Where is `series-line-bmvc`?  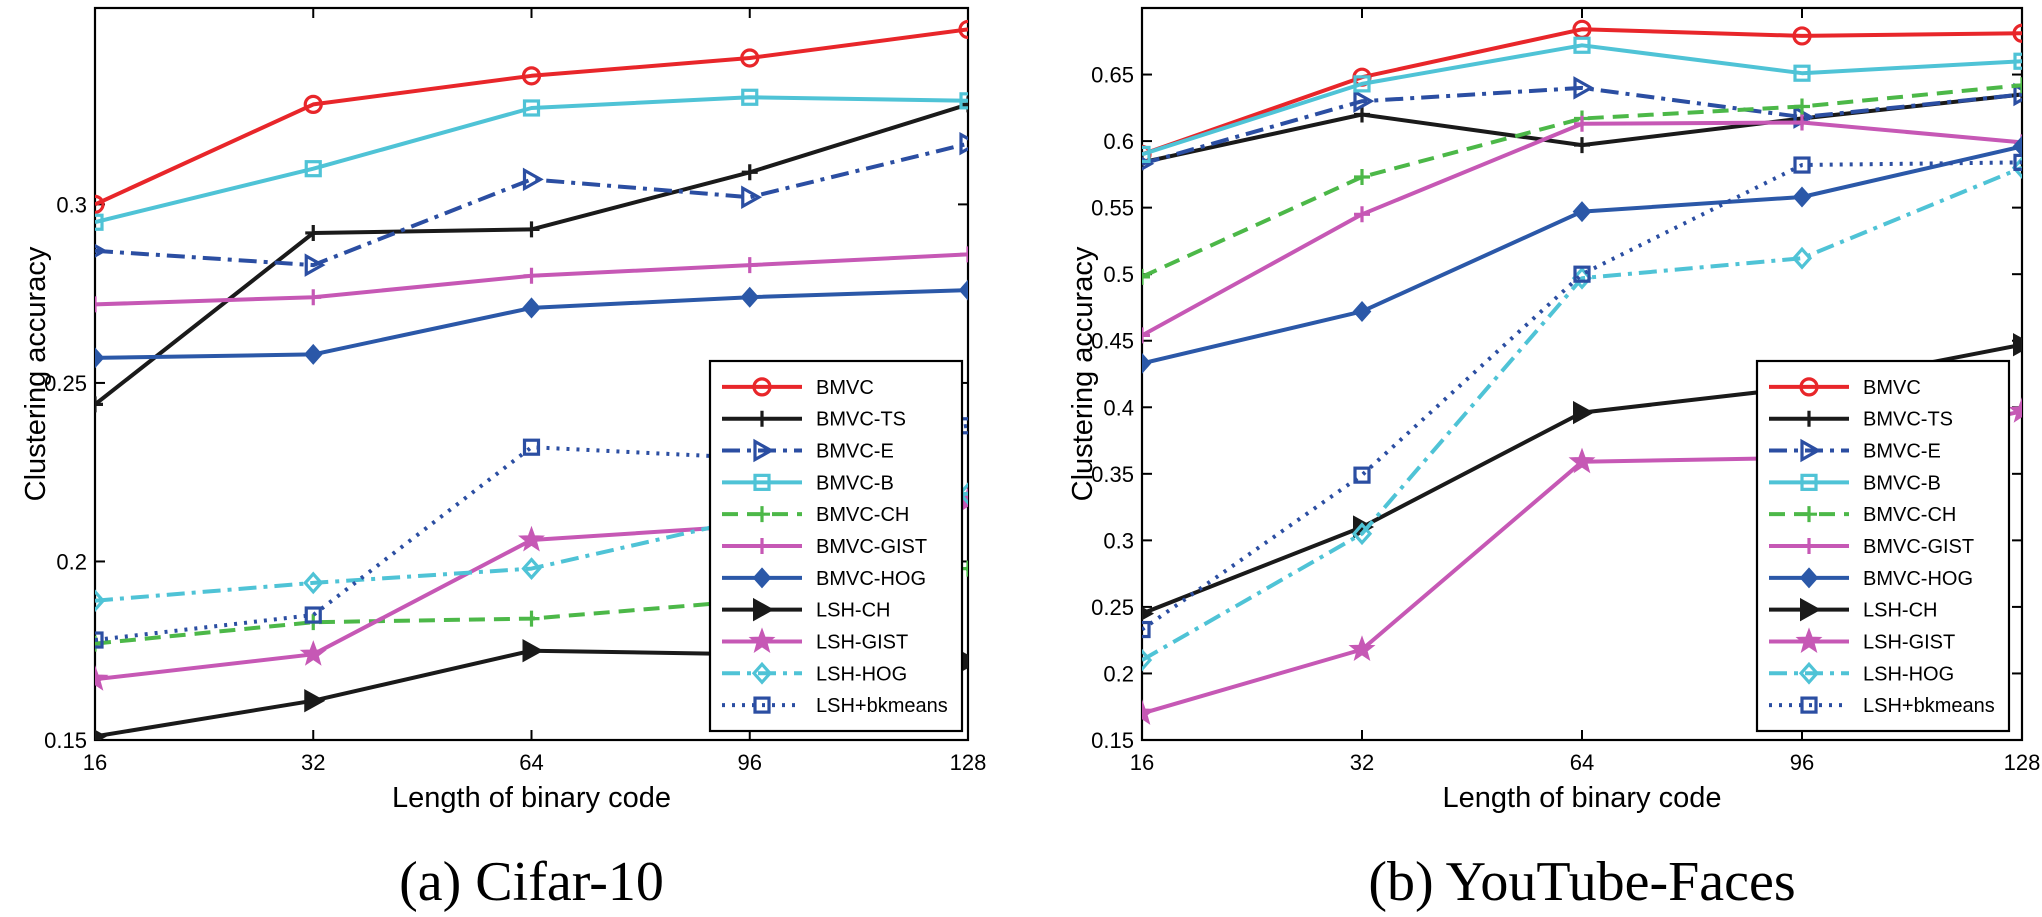 series-line-bmvc is located at coordinates (531, 117).